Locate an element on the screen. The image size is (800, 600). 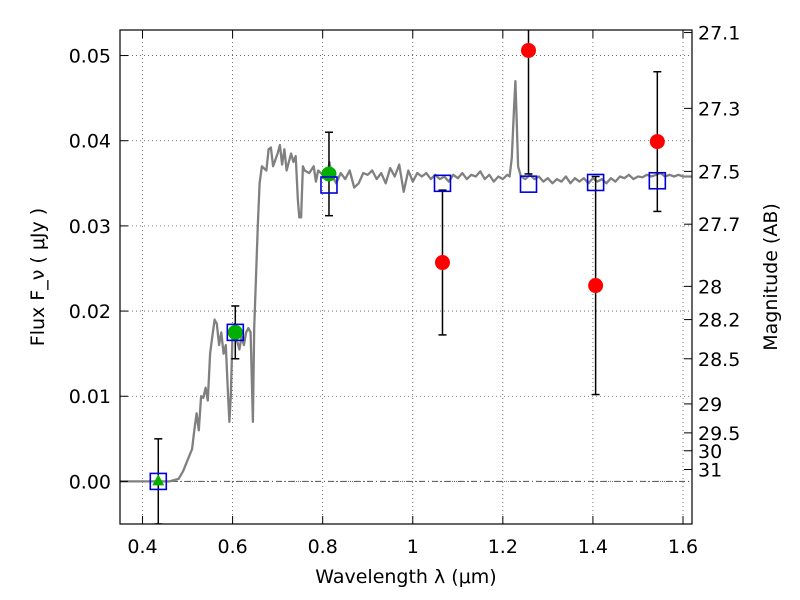
upper-limit-triangle is located at coordinates (158, 480).